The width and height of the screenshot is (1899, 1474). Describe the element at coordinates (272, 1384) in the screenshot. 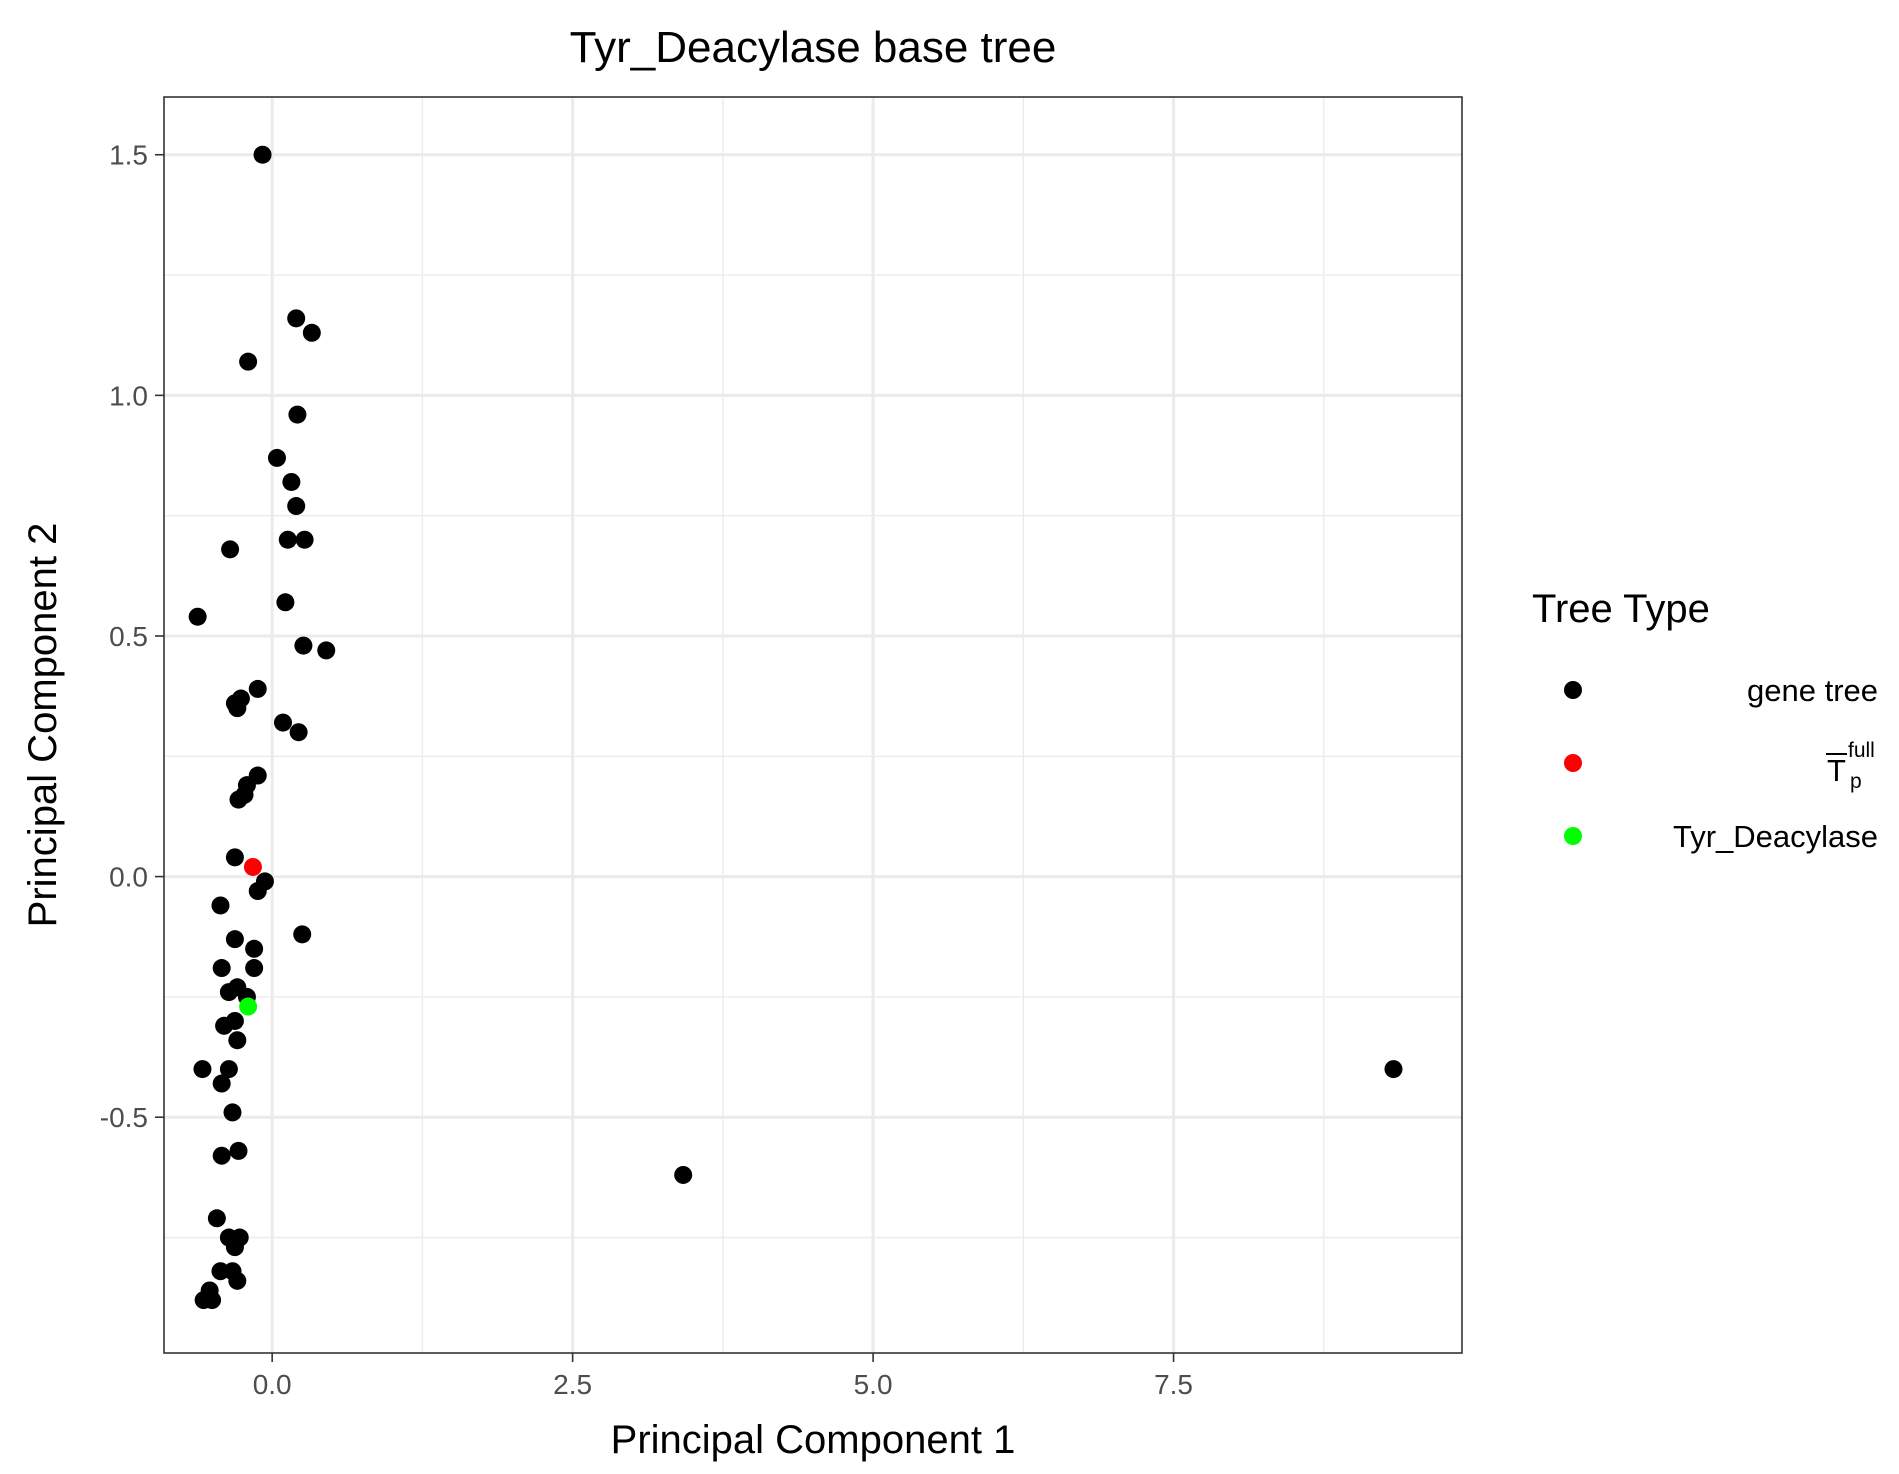

I see `x-tick-label: 0.0` at that location.